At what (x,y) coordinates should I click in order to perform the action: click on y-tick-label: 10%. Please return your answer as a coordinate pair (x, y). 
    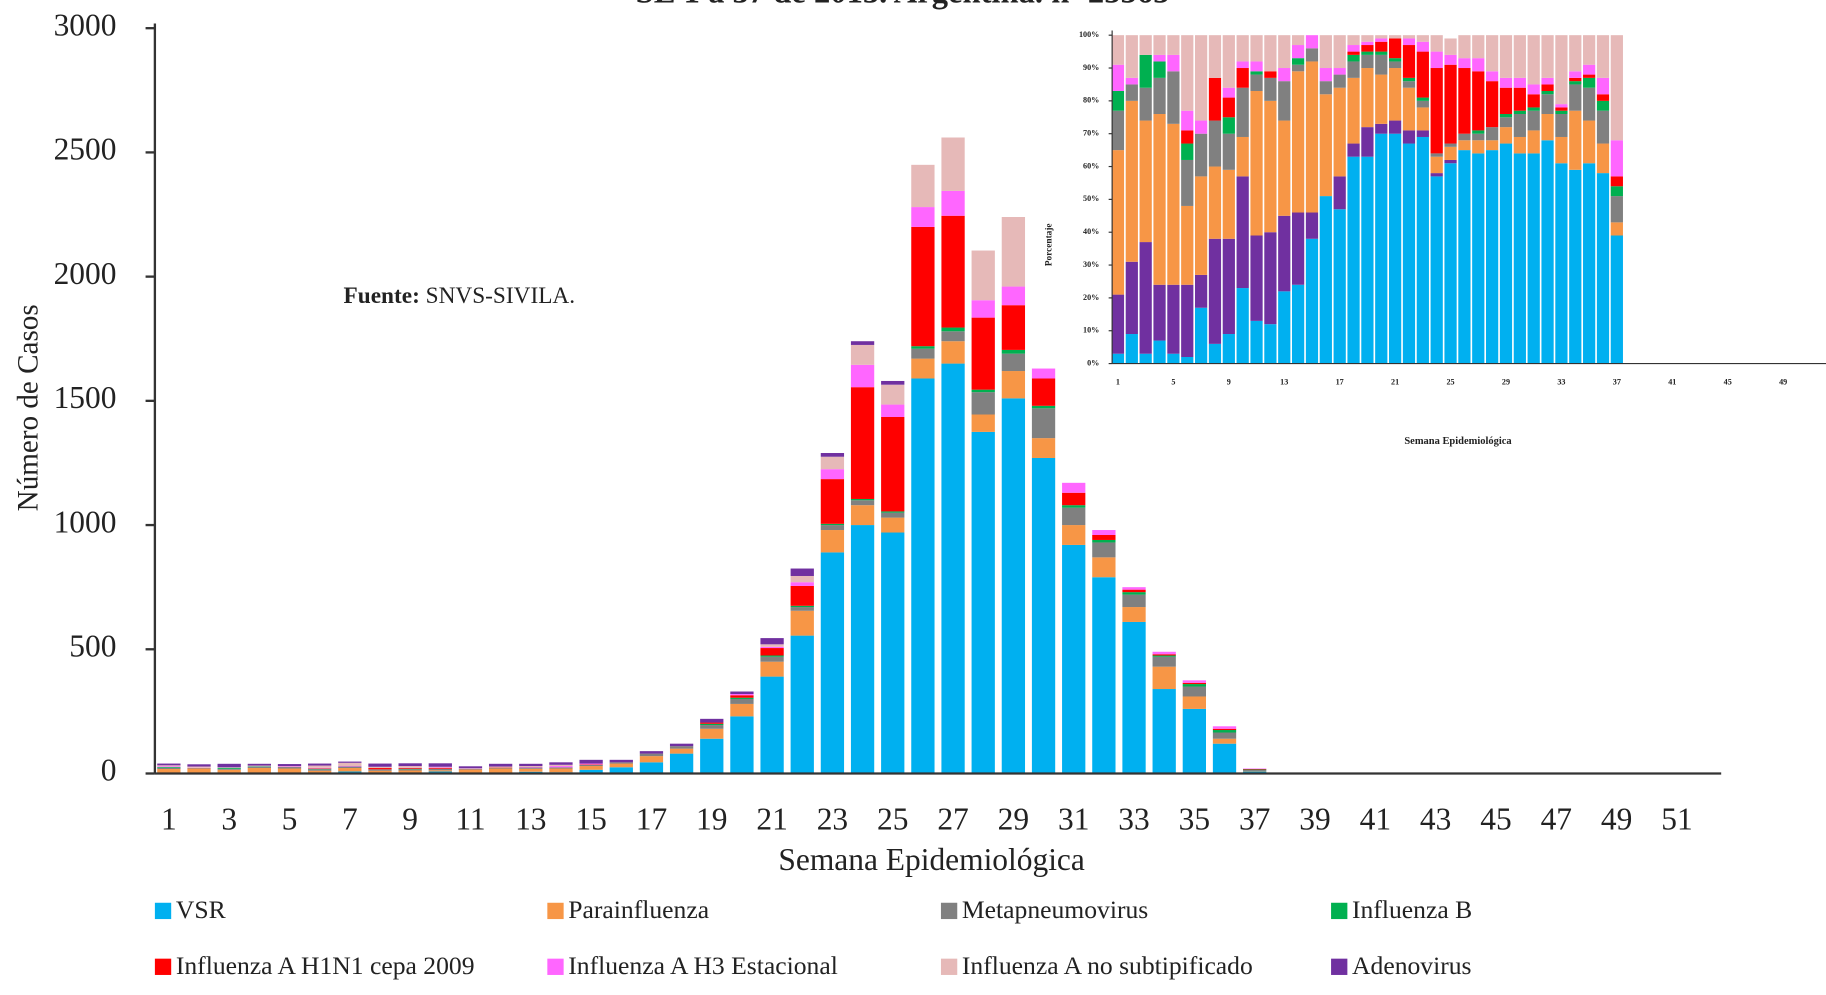
    Looking at the image, I should click on (1091, 330).